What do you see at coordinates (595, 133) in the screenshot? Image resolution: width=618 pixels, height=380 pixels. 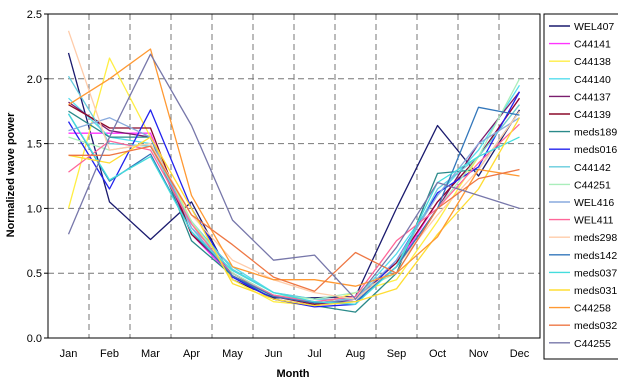 I see `legend-label: meds189` at bounding box center [595, 133].